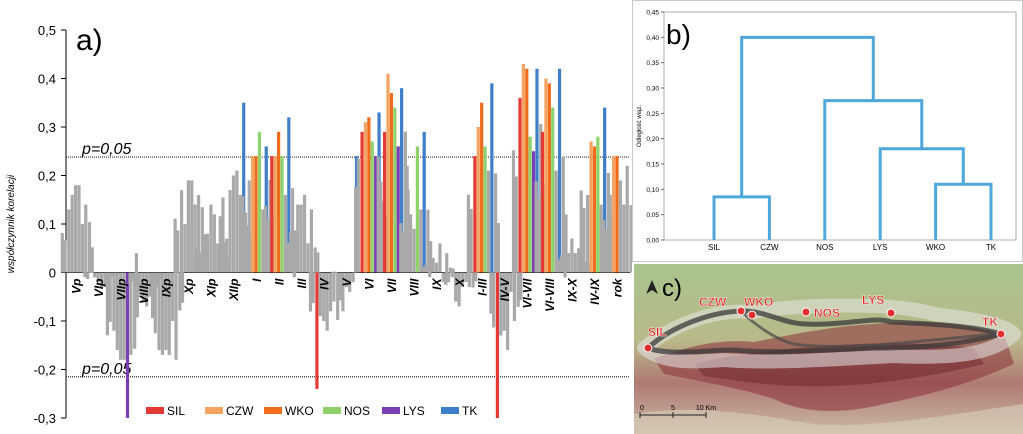  I want to click on dendrogram-link, so click(873, 169).